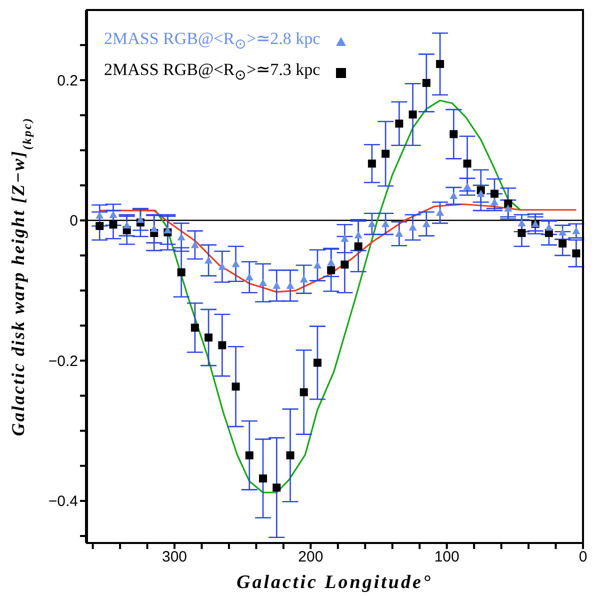 This screenshot has width=595, height=596. I want to click on legend-label: 2MASS RGB@<R$_{⊙}$>≃7.3 kpc, so click(212, 72).